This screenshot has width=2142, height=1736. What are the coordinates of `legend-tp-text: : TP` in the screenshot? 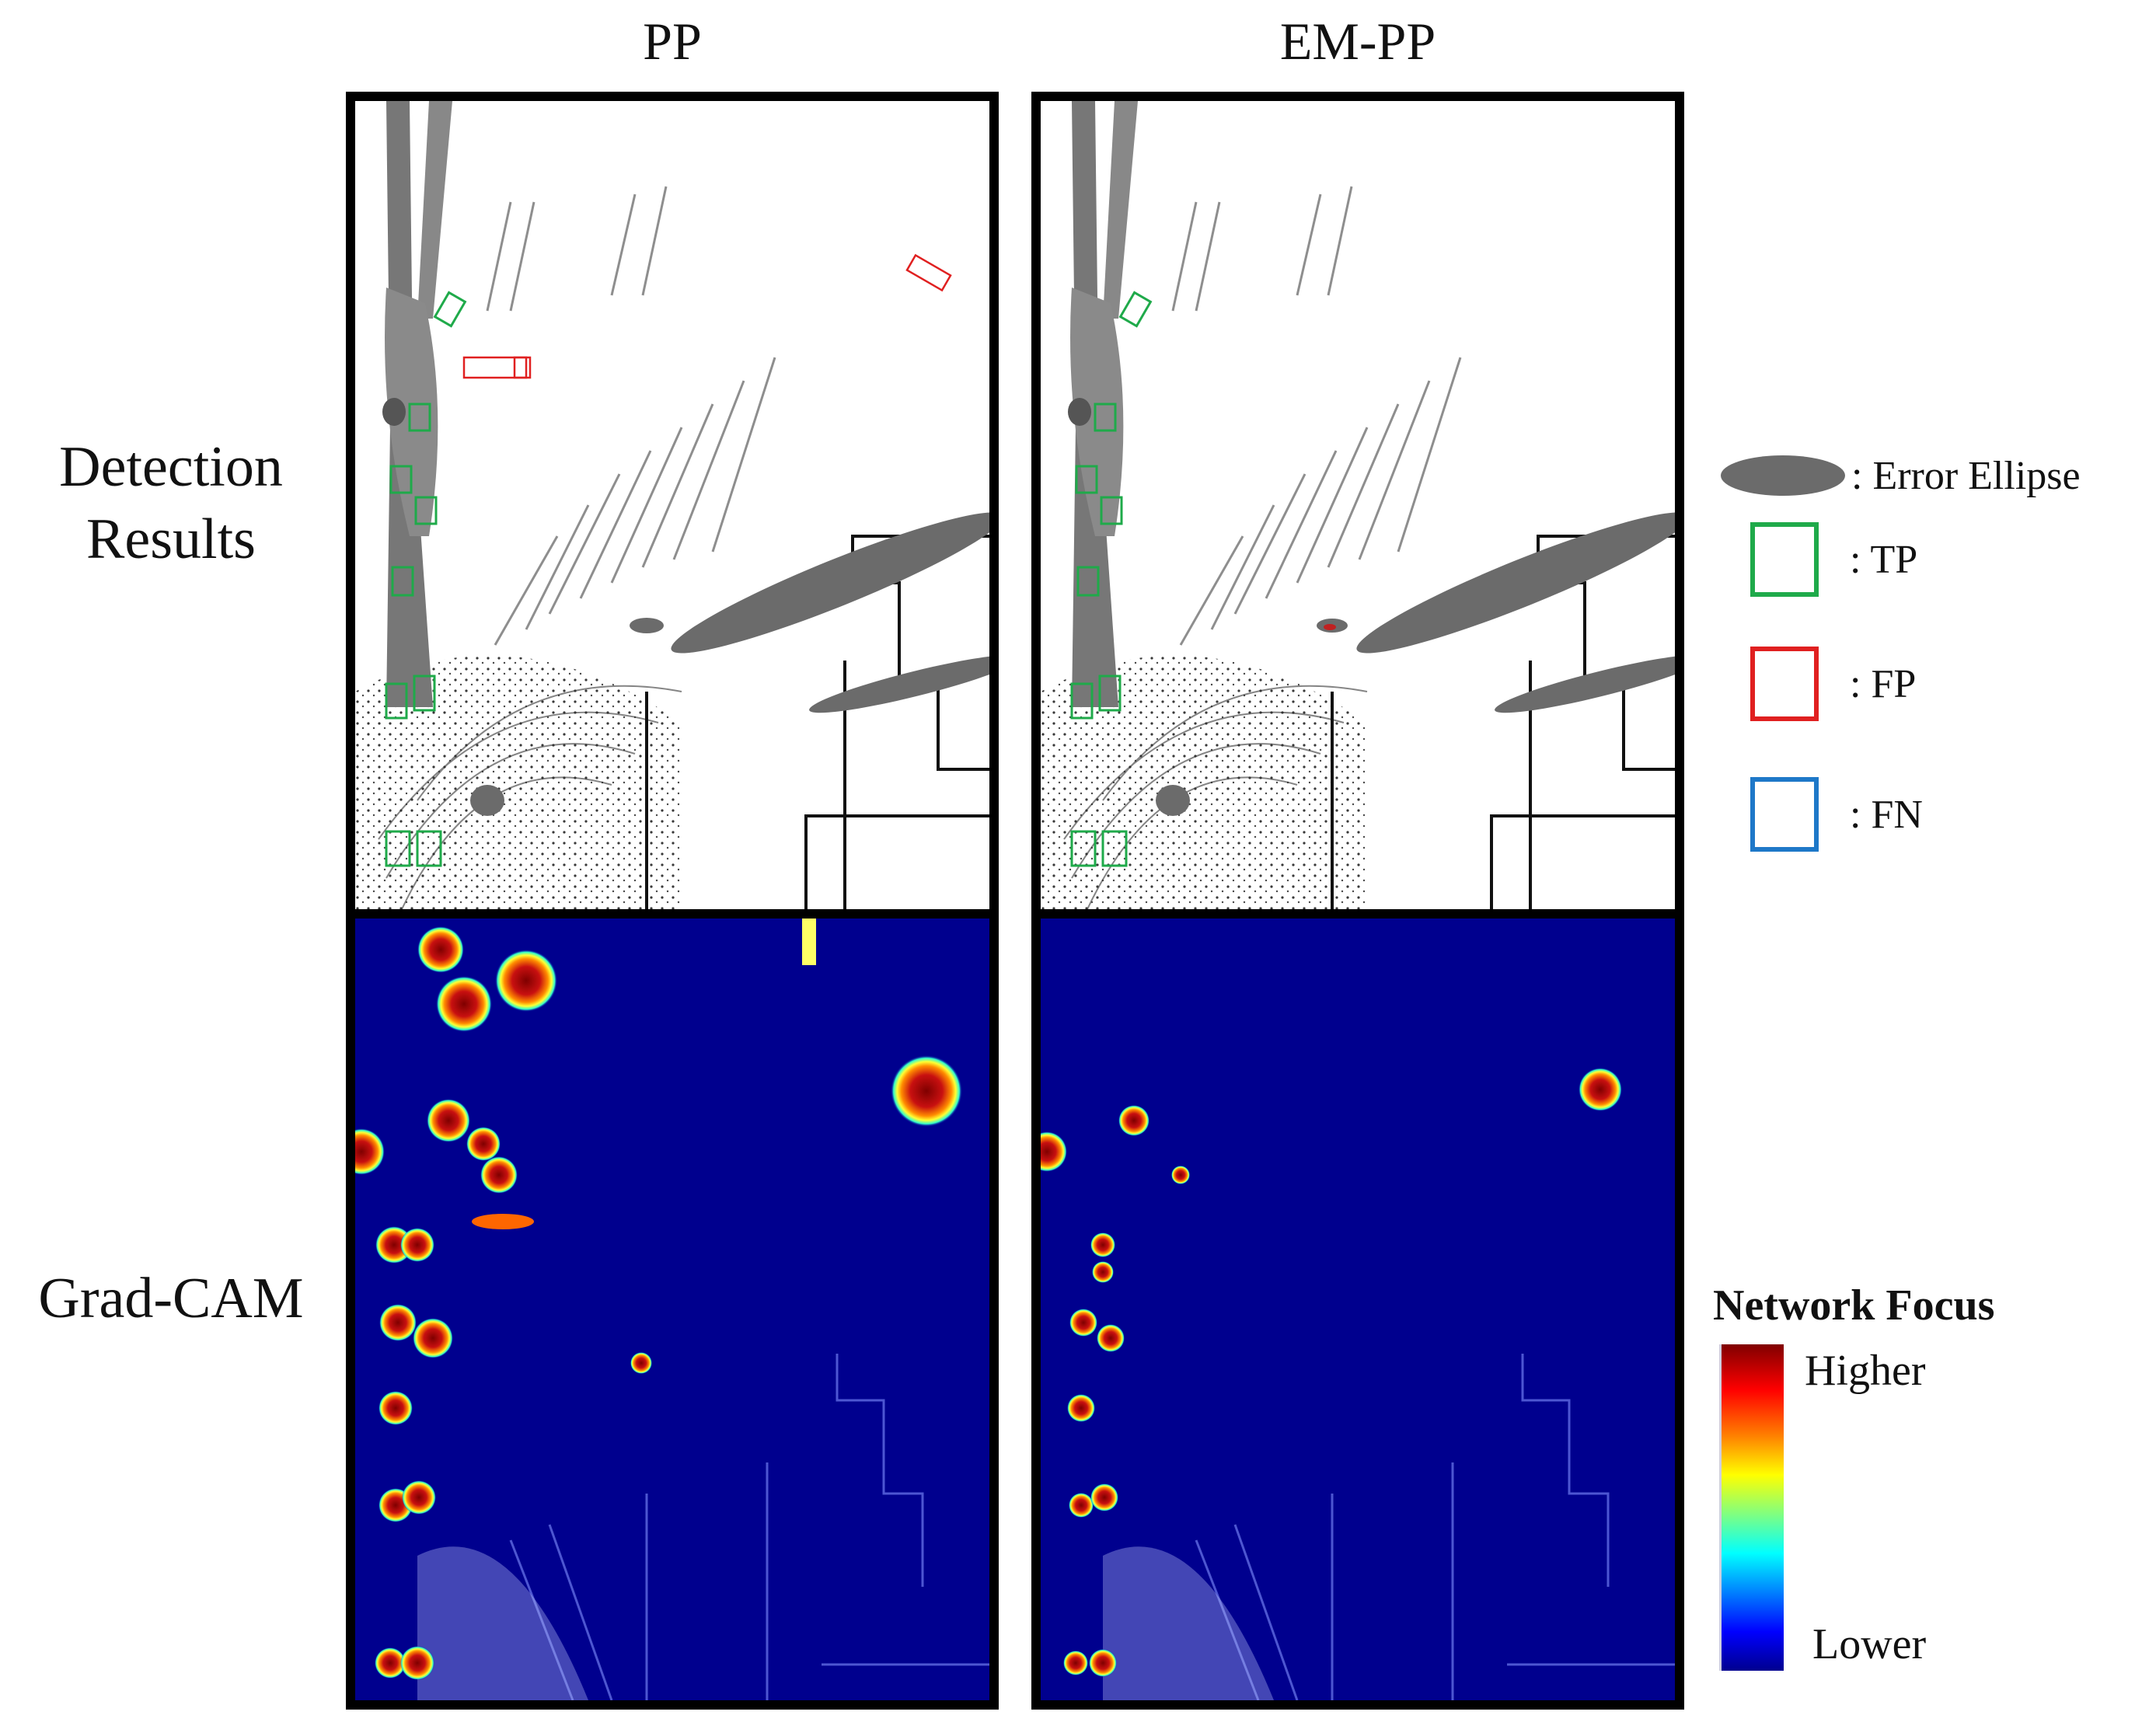 It's located at (1884, 559).